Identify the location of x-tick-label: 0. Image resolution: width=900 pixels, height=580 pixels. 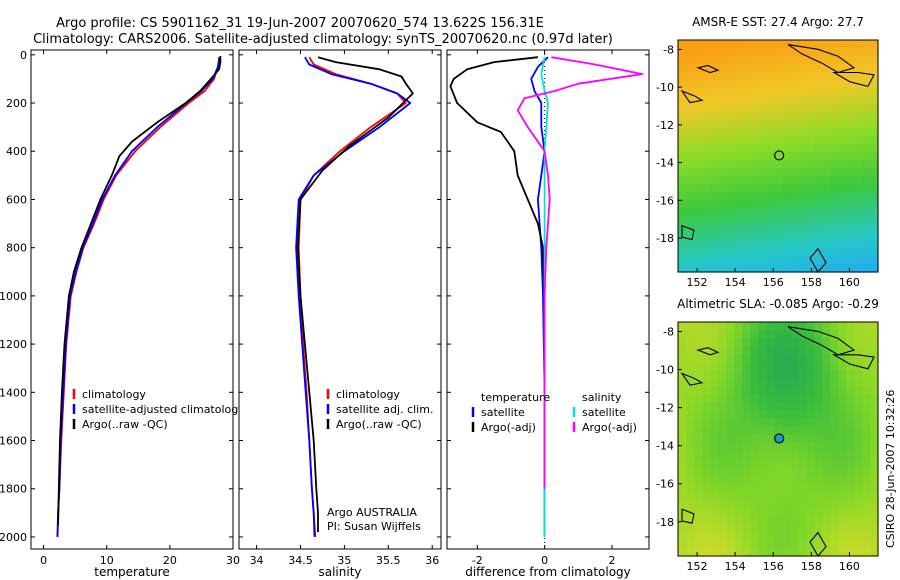
(43, 560).